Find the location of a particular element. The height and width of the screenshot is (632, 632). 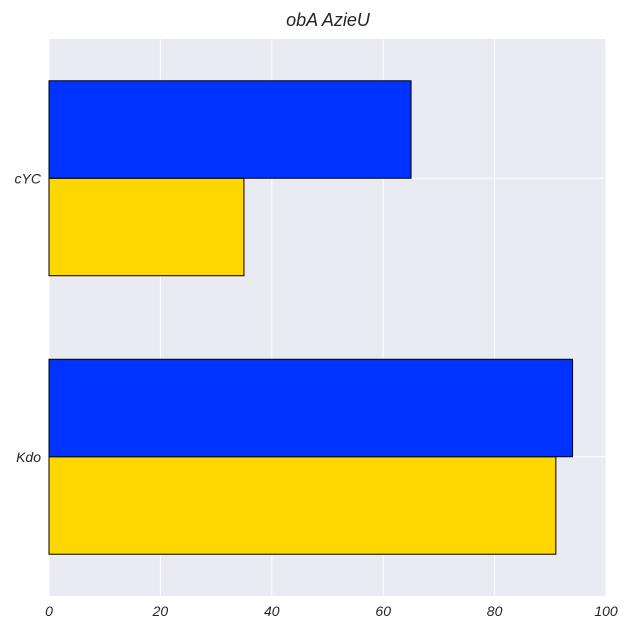

x-axis-ticks: 0 20 40 60 80 100 is located at coordinates (331, 611).